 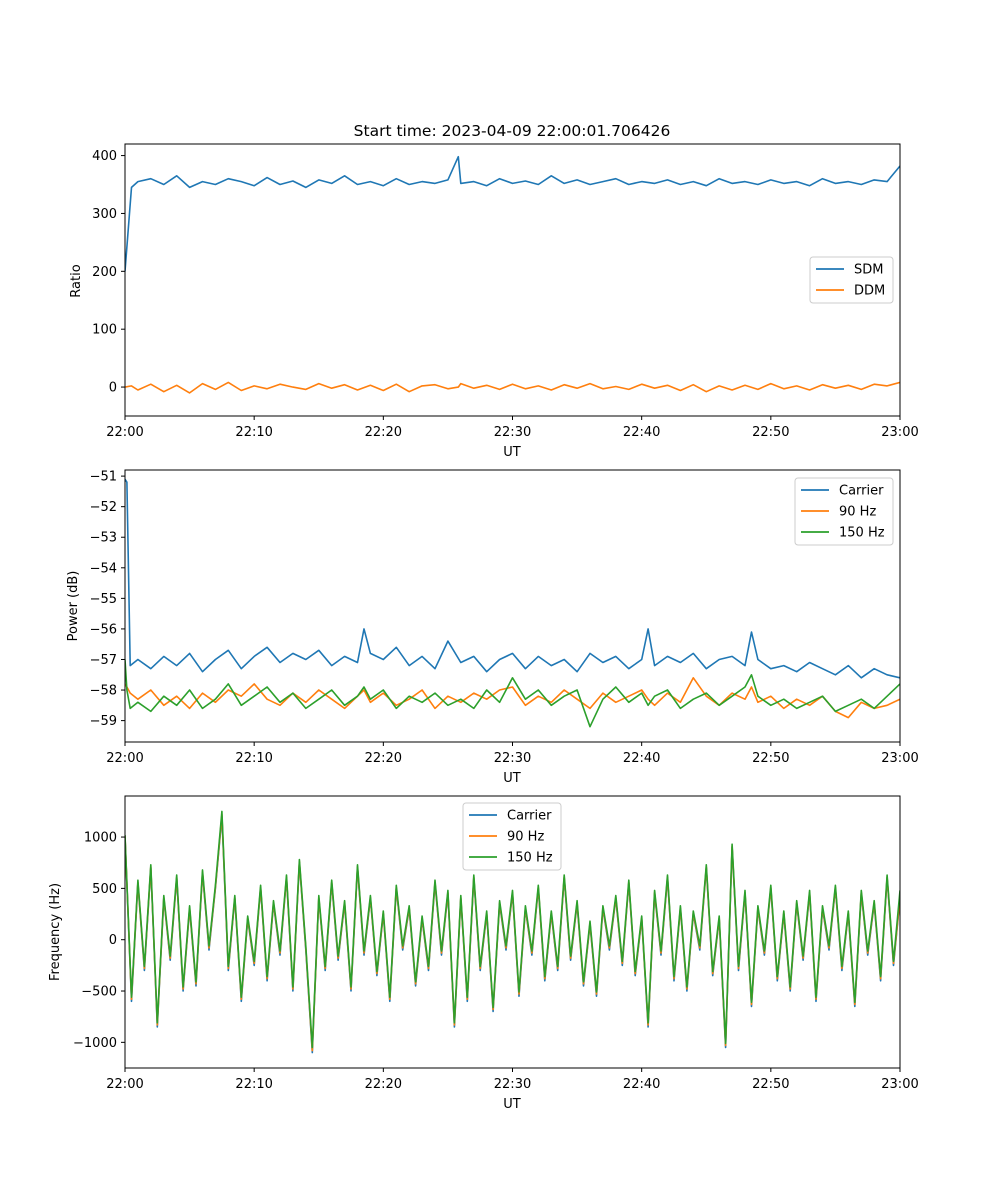 I want to click on y-tick-label: 500, so click(x=104, y=889).